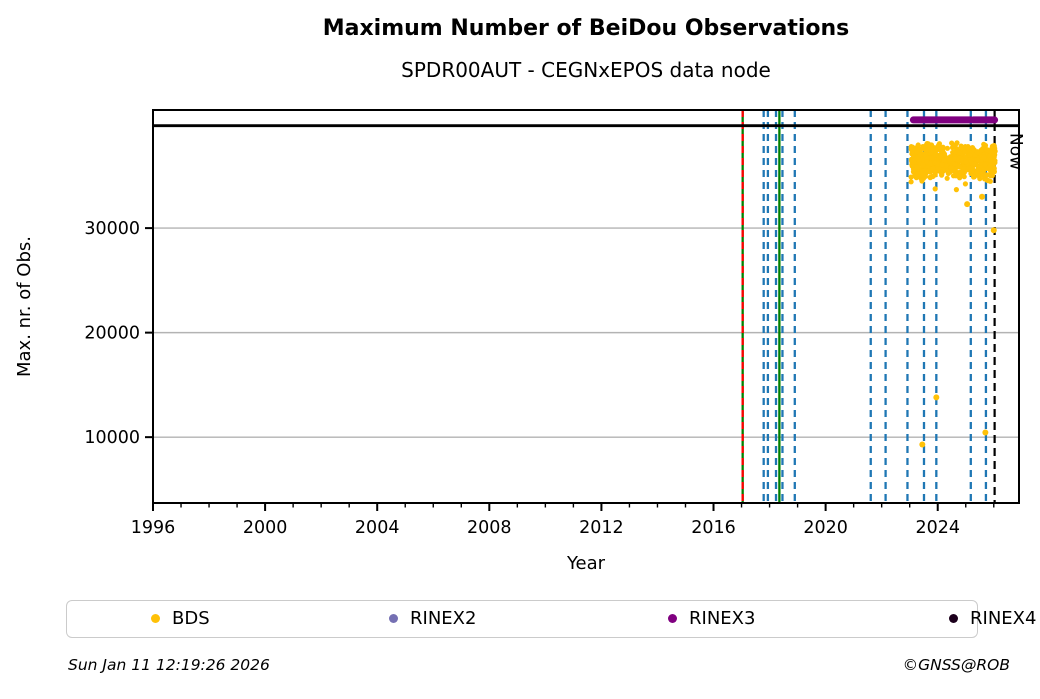 The height and width of the screenshot is (699, 1040). What do you see at coordinates (443, 618) in the screenshot?
I see `legend-label: RINEX2` at bounding box center [443, 618].